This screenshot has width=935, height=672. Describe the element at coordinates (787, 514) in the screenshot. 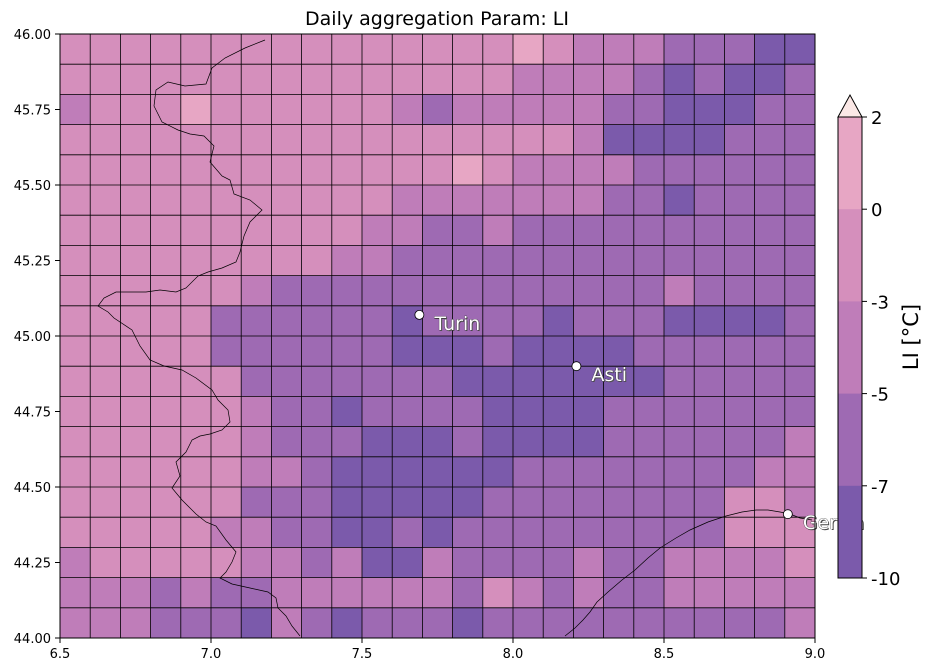

I see `city-marker` at that location.